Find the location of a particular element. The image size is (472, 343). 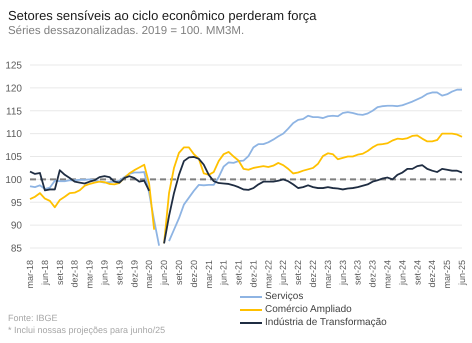

x-tick-label: dez-24 is located at coordinates (432, 274).